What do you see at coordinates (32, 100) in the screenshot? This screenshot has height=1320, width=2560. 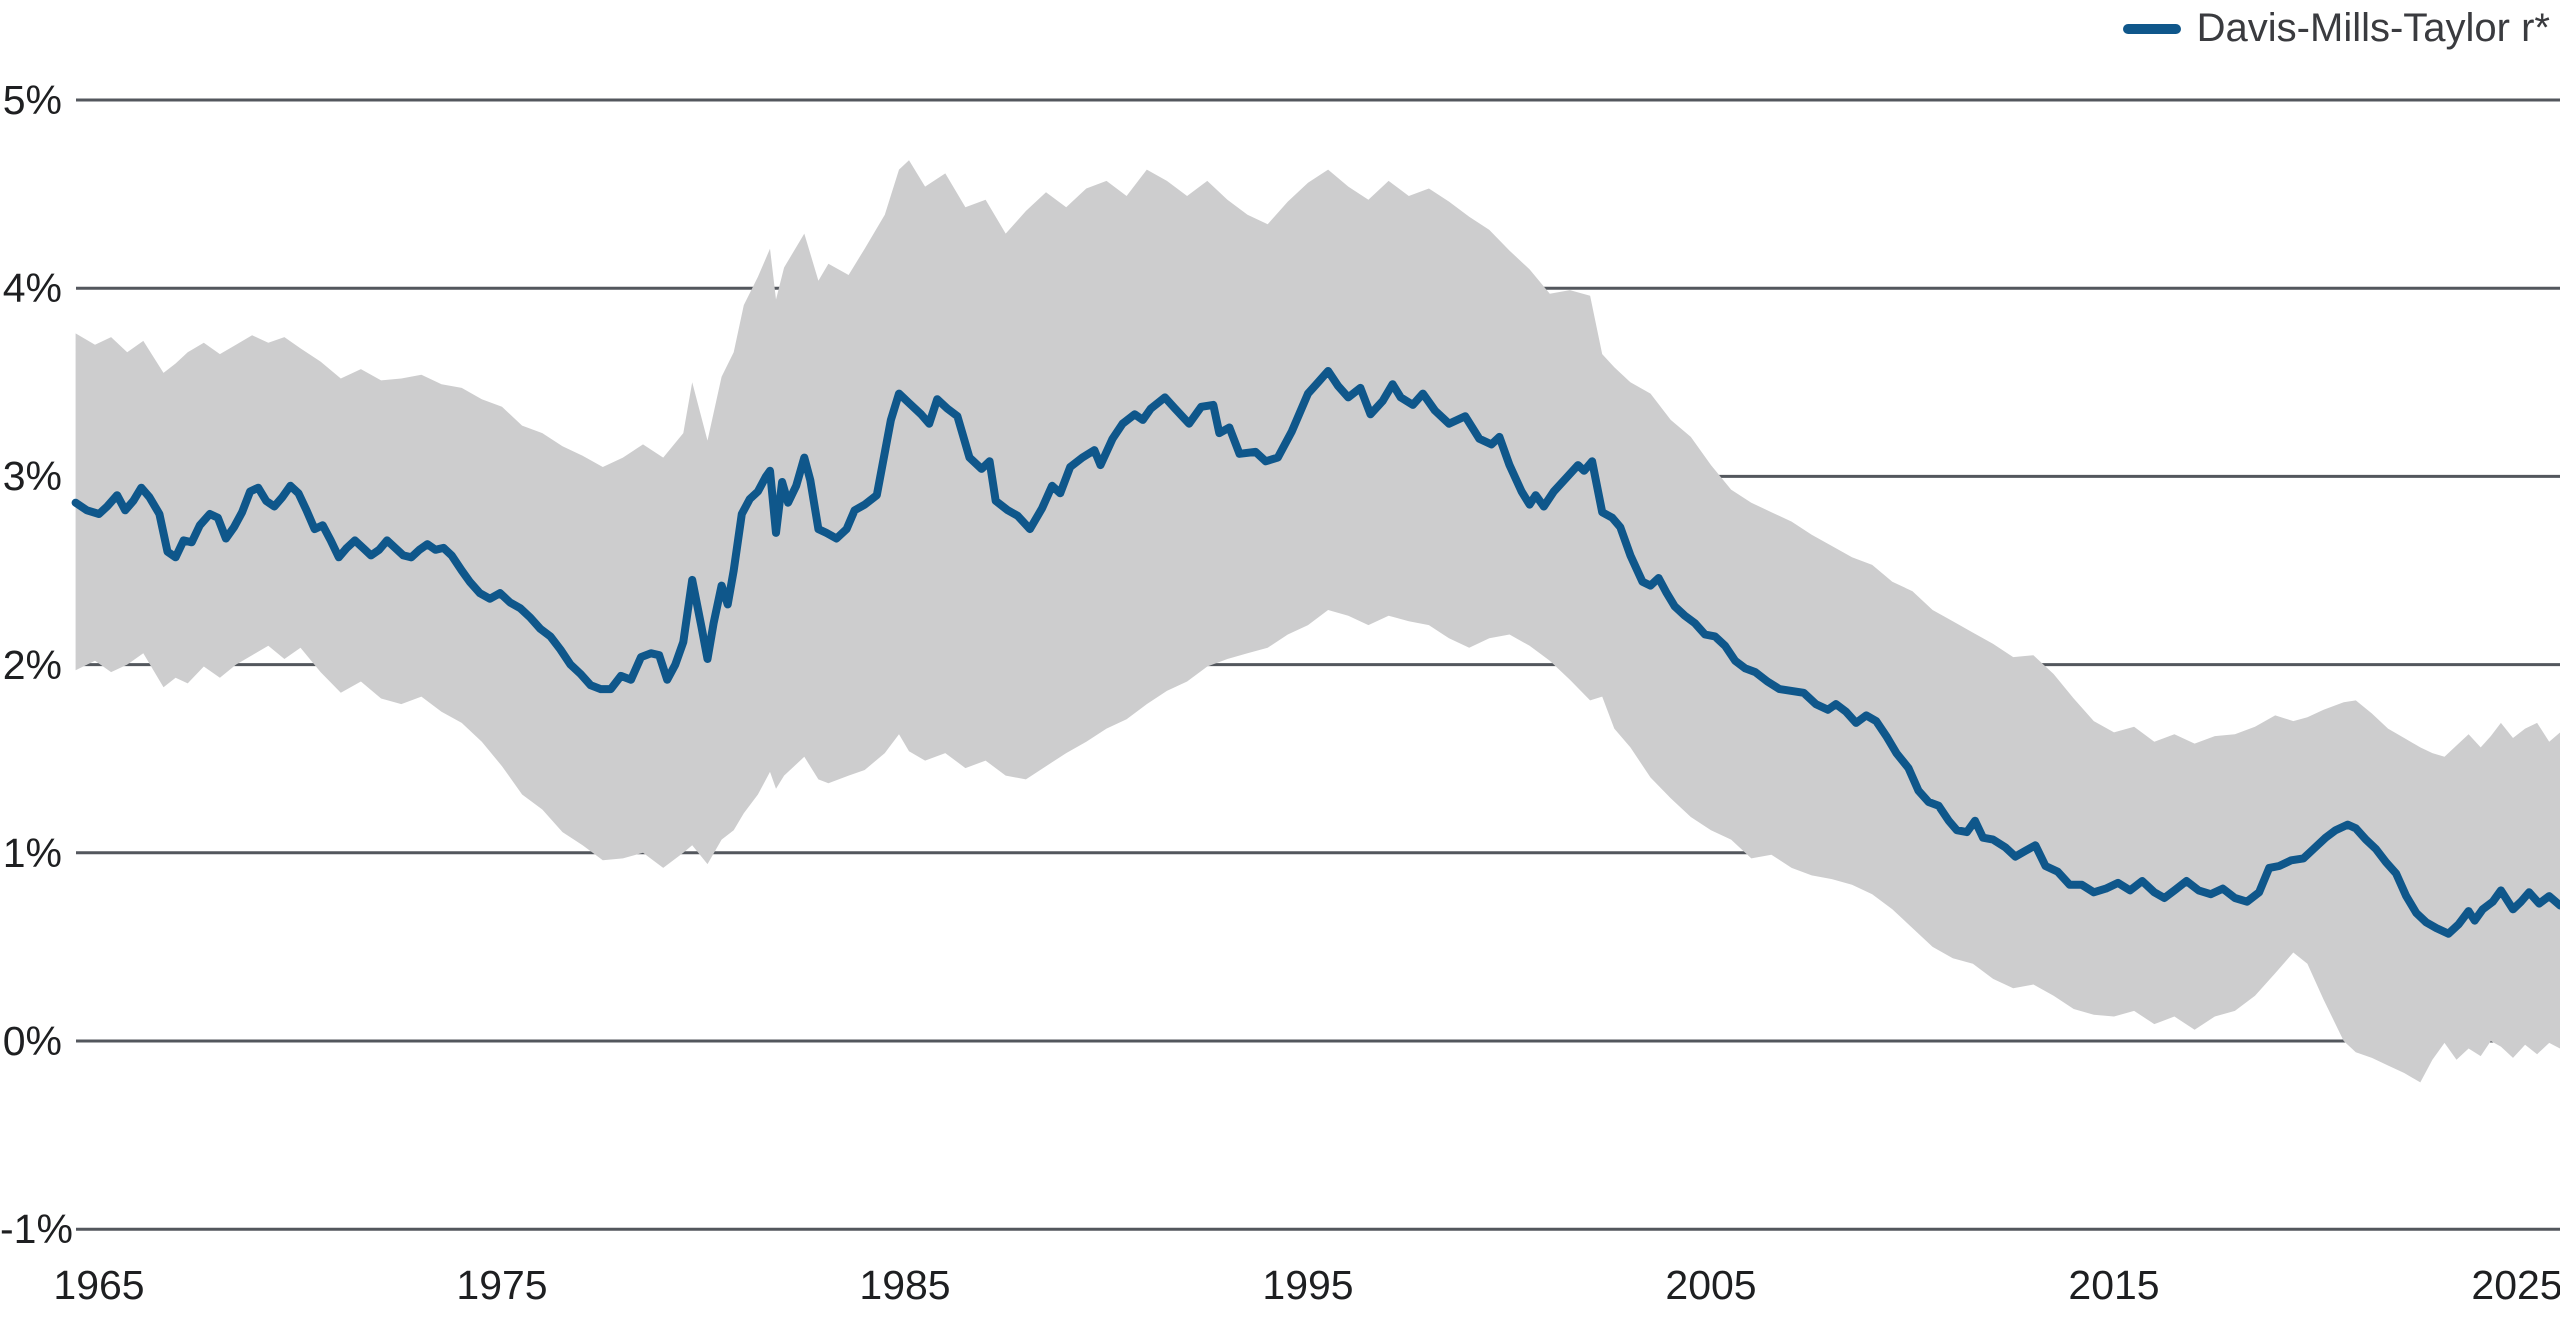 I see `y-tick-label: 5%` at bounding box center [32, 100].